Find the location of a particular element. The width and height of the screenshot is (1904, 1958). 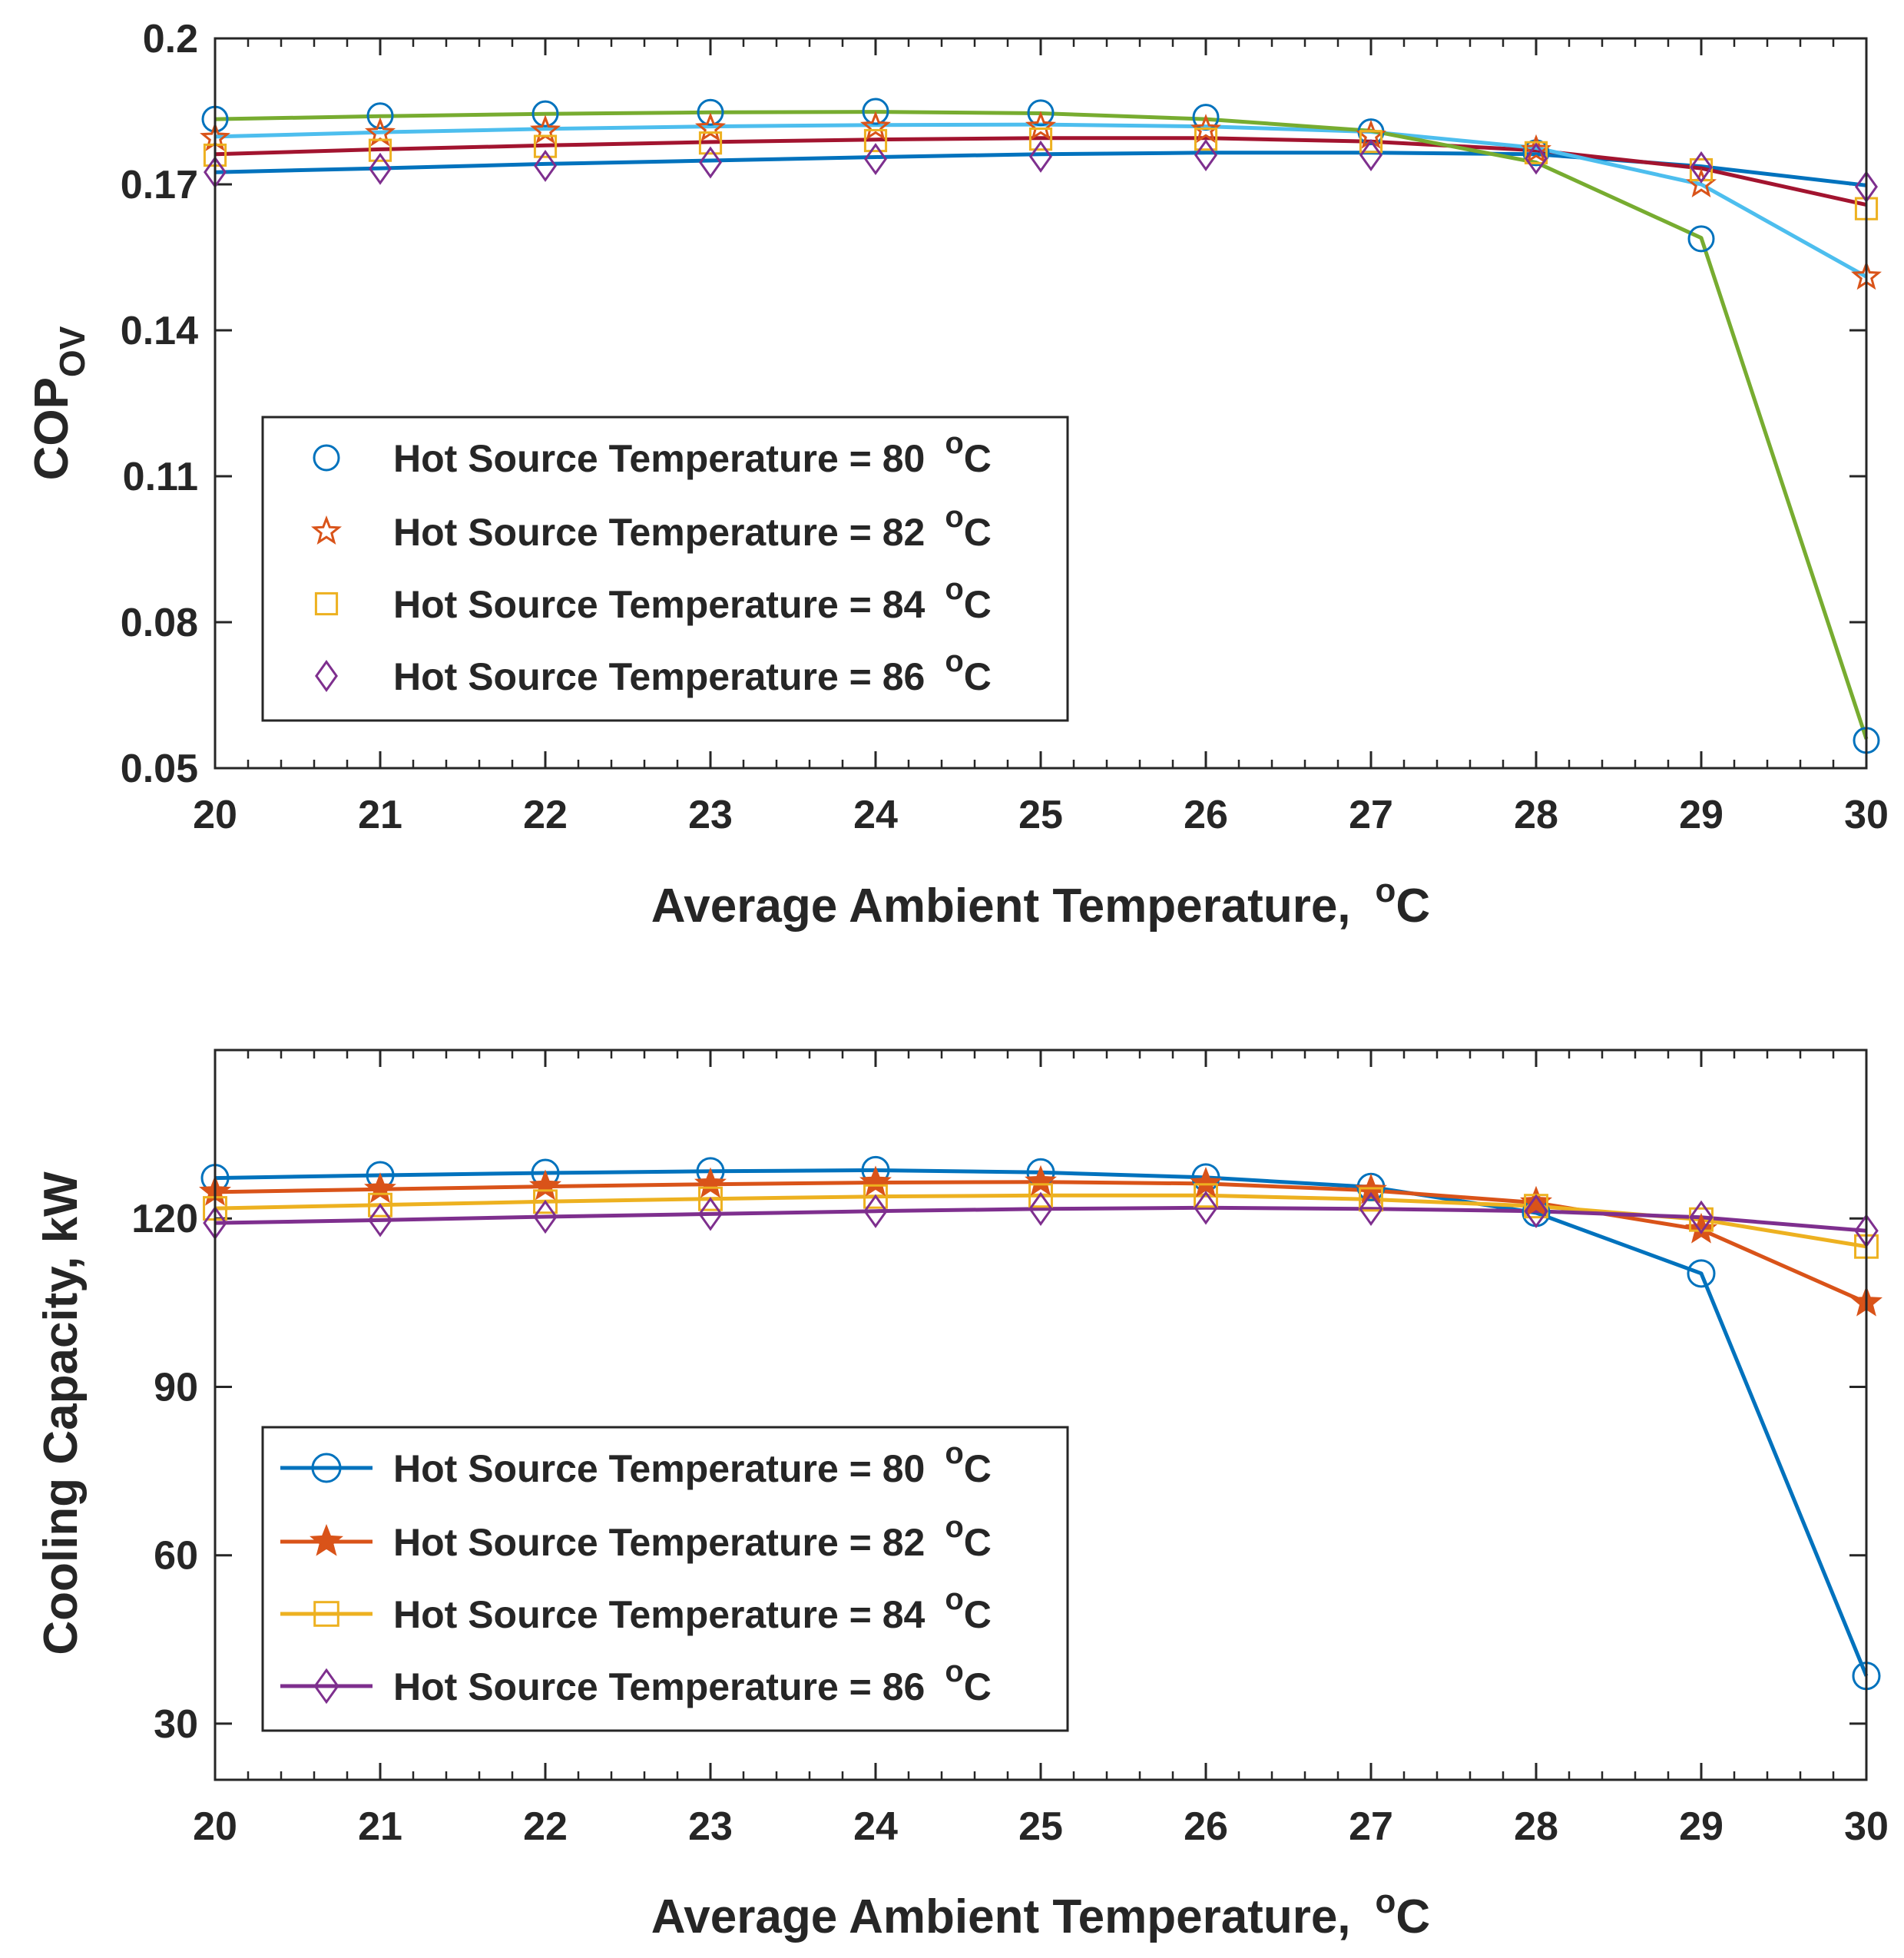

legend-label-main: Hot Source Temperature = 82 is located at coordinates (659, 532).